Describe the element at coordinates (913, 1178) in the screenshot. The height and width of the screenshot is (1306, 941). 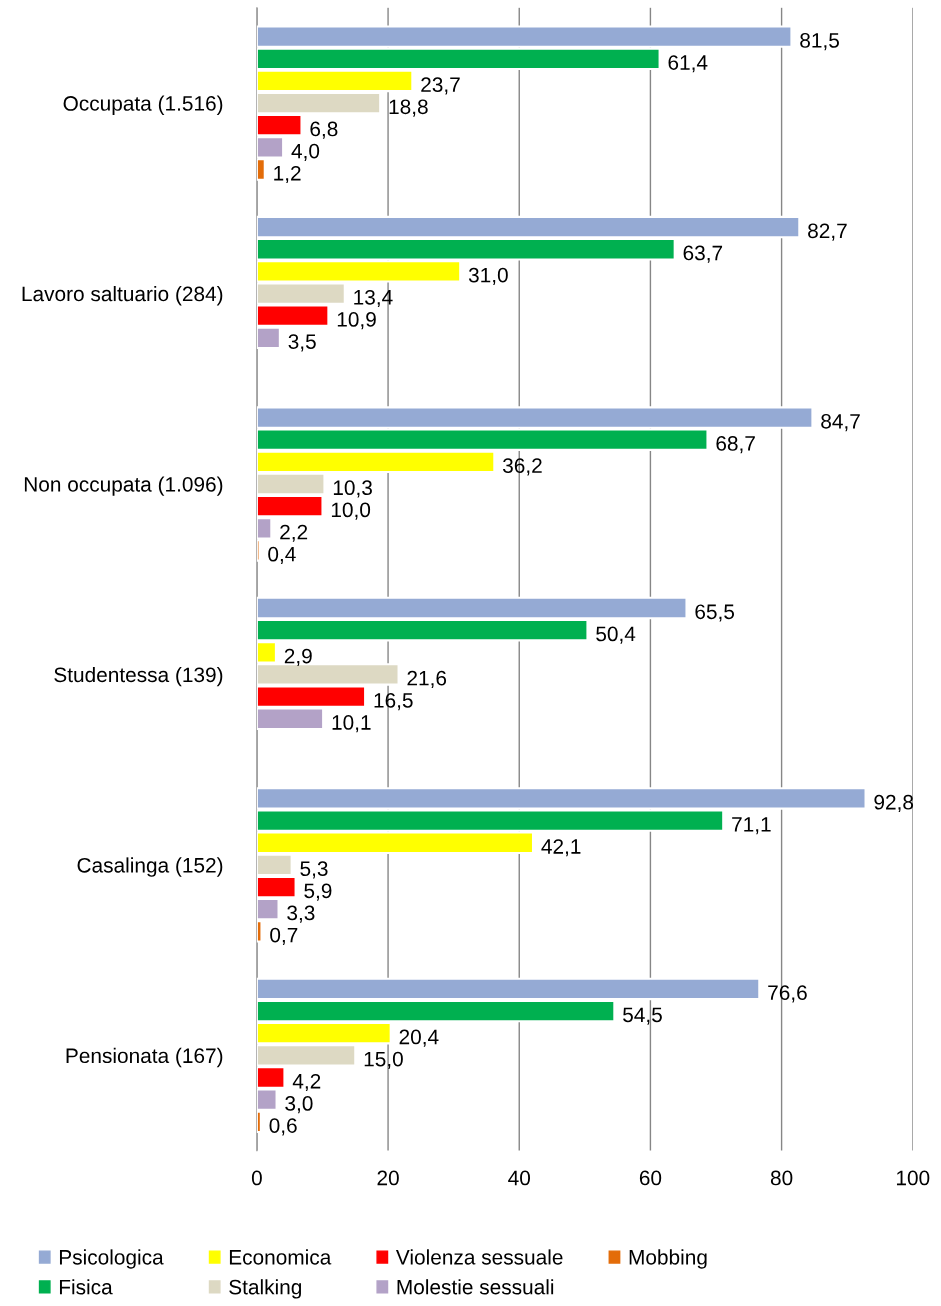
I see `x-tick-label: 100` at that location.